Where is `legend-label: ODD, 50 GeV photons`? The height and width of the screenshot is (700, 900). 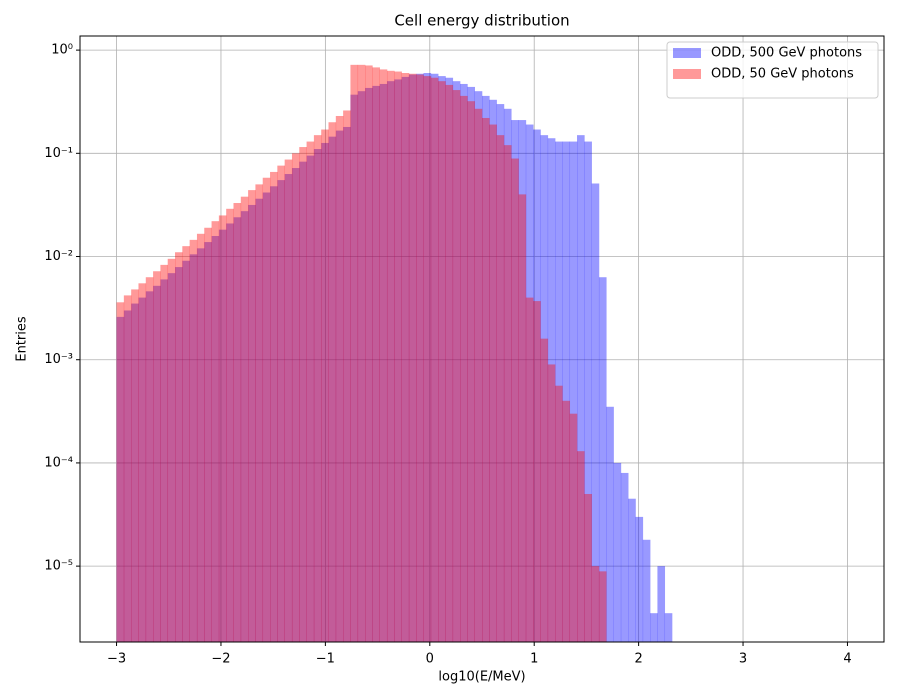
legend-label: ODD, 50 GeV photons is located at coordinates (782, 74).